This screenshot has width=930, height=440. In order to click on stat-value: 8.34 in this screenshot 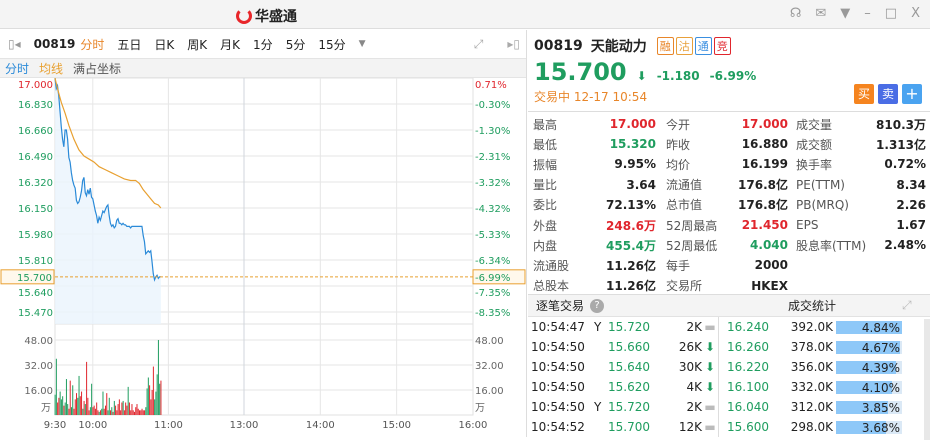, I will do `click(911, 184)`.